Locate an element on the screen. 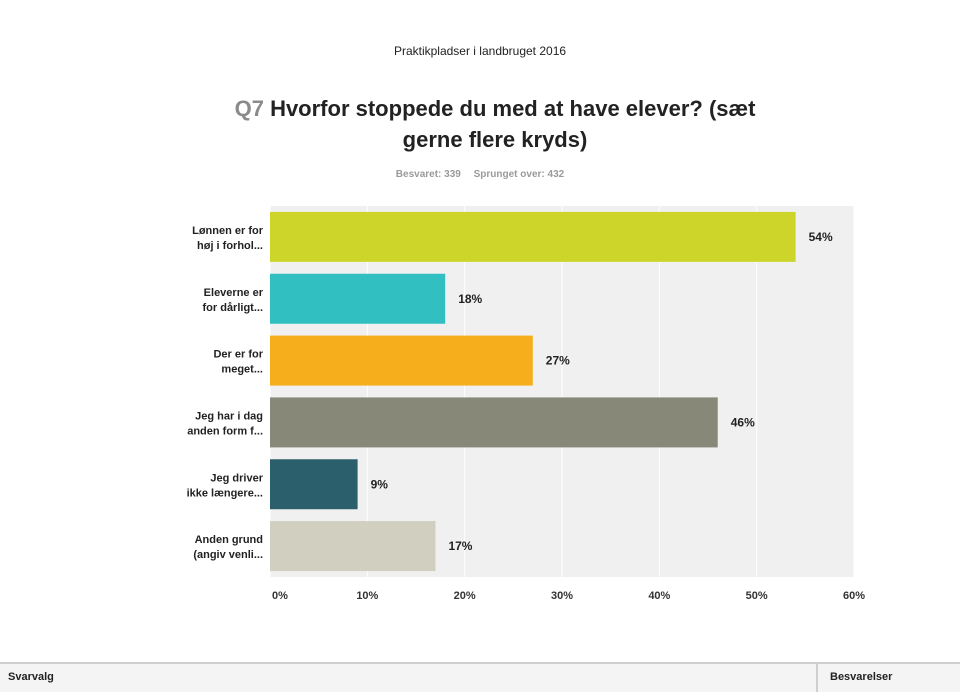 This screenshot has height=692, width=960. x-tick-label: 50% is located at coordinates (757, 596).